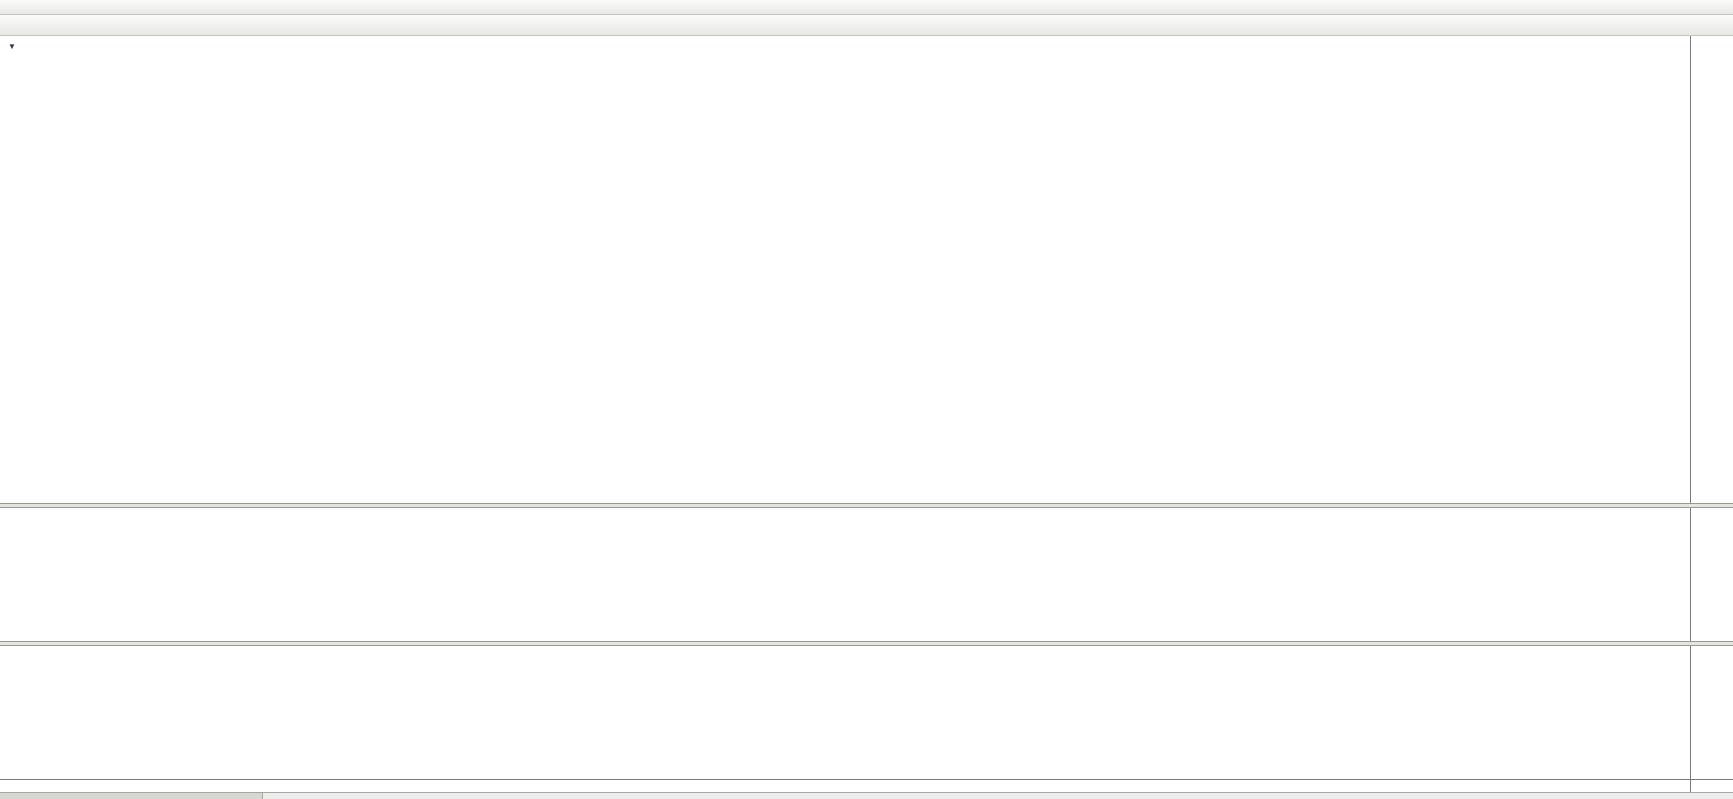  I want to click on rsi-pane-separator, so click(866, 643).